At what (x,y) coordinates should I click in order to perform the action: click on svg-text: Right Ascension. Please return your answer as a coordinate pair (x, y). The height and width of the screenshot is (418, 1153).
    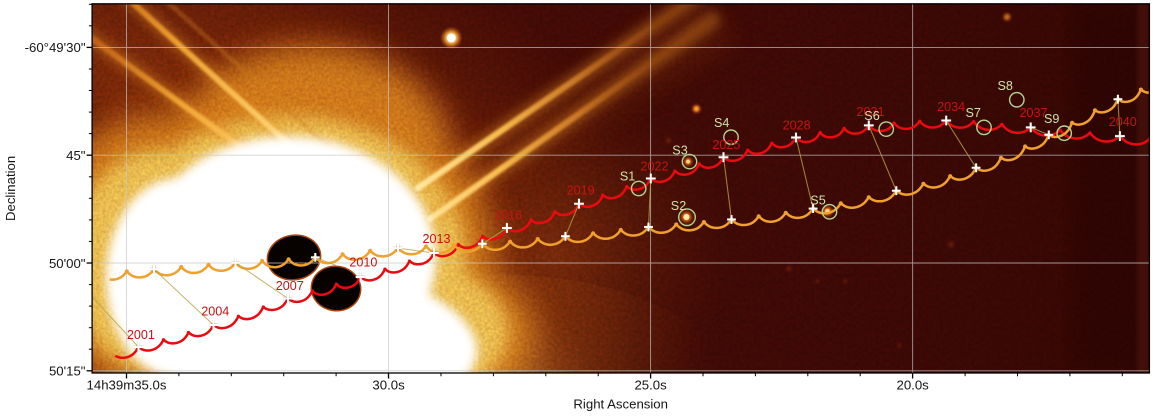
    Looking at the image, I should click on (620, 404).